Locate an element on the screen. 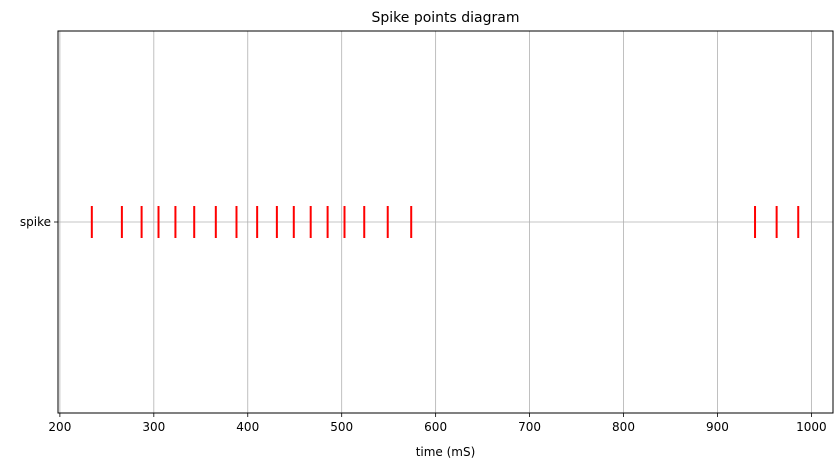  x-axis-label: time (mS) is located at coordinates (446, 452).